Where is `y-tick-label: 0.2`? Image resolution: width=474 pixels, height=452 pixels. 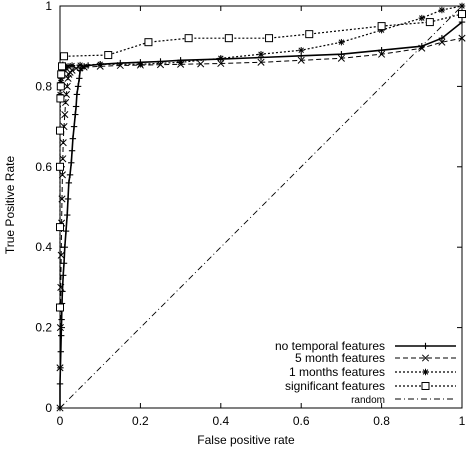 y-tick-label: 0.2 is located at coordinates (43, 328).